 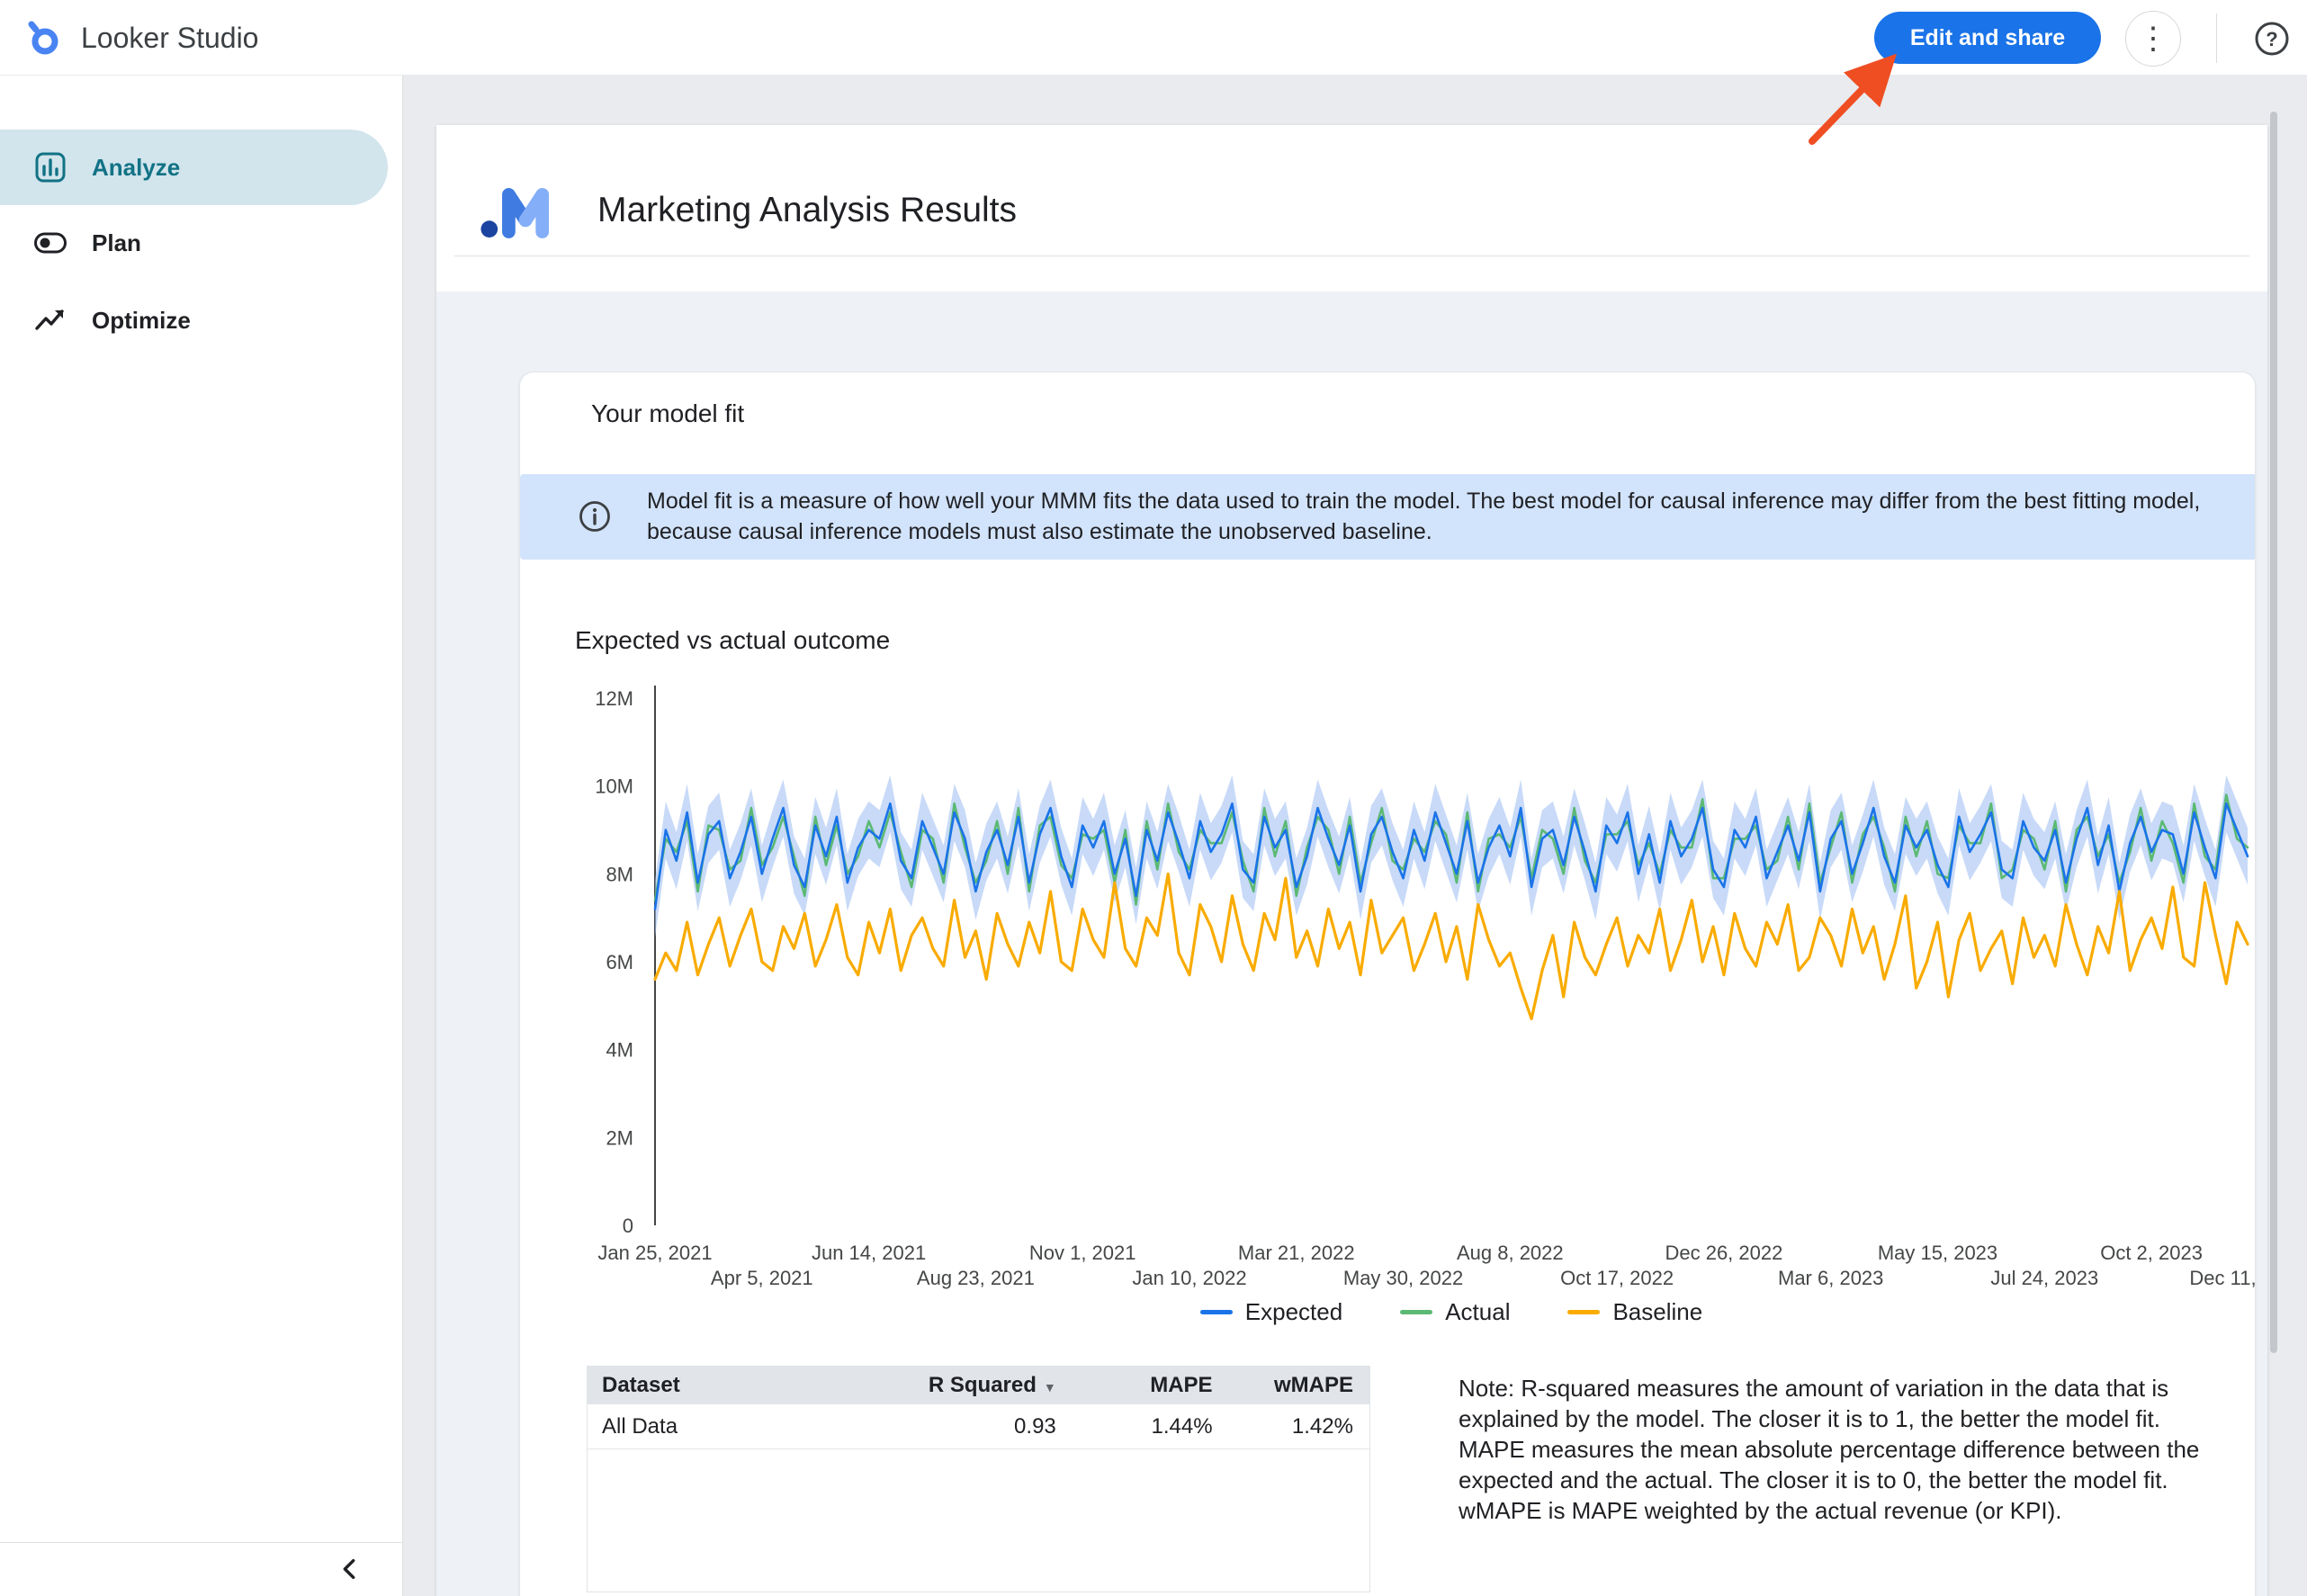 I want to click on legend-item-actual: Actual, so click(x=1455, y=1312).